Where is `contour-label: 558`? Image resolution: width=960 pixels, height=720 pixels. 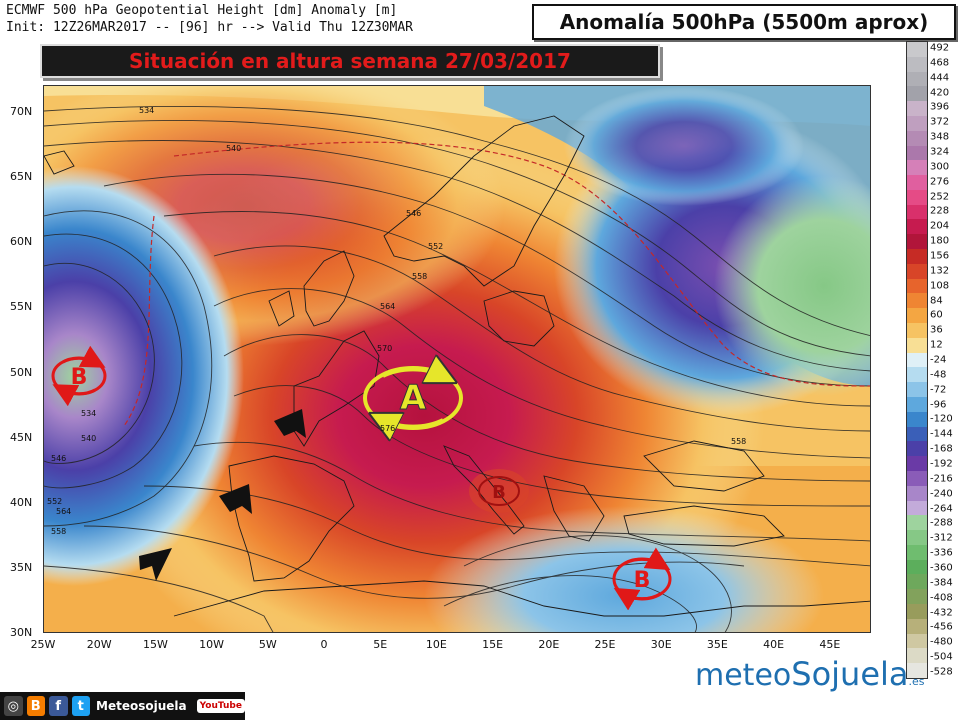
contour-label: 558 is located at coordinates (419, 276).